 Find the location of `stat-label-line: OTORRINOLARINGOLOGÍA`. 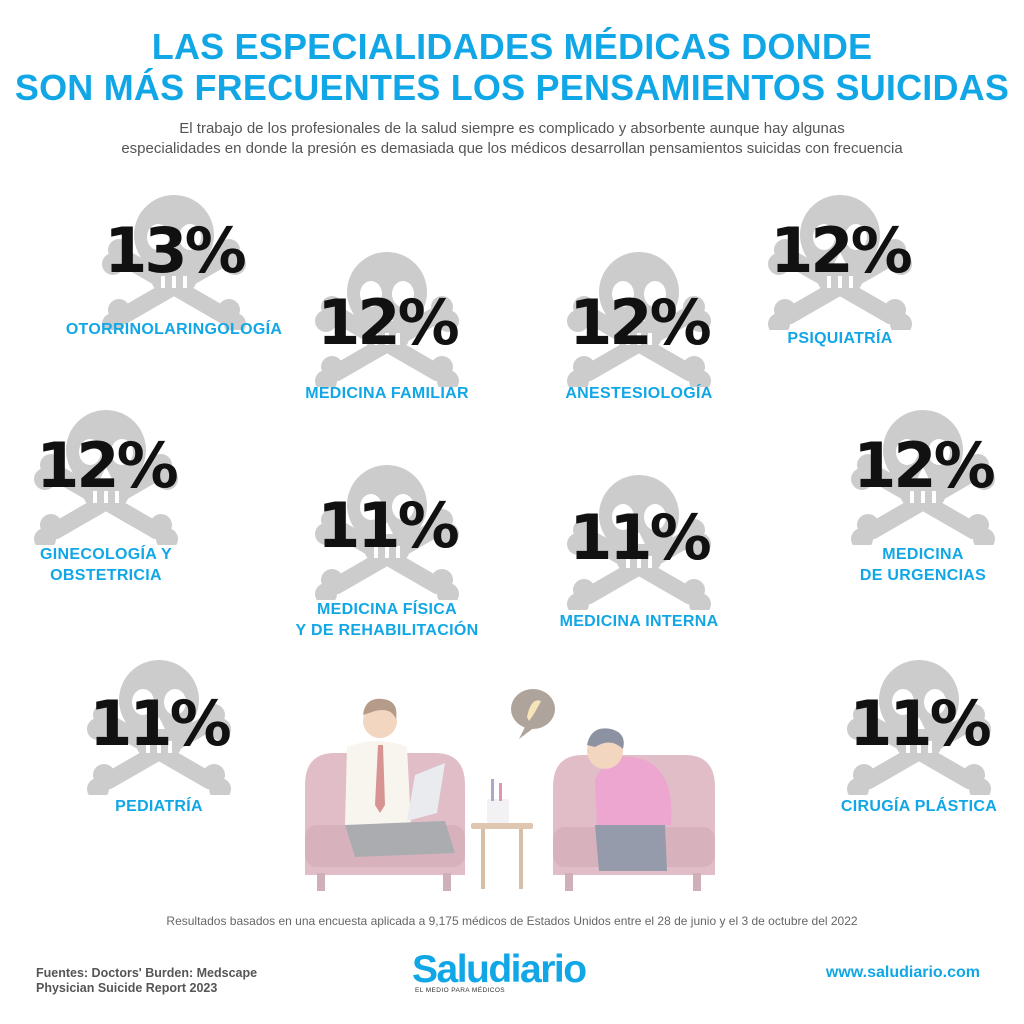

stat-label-line: OTORRINOLARINGOLOGÍA is located at coordinates (174, 329).